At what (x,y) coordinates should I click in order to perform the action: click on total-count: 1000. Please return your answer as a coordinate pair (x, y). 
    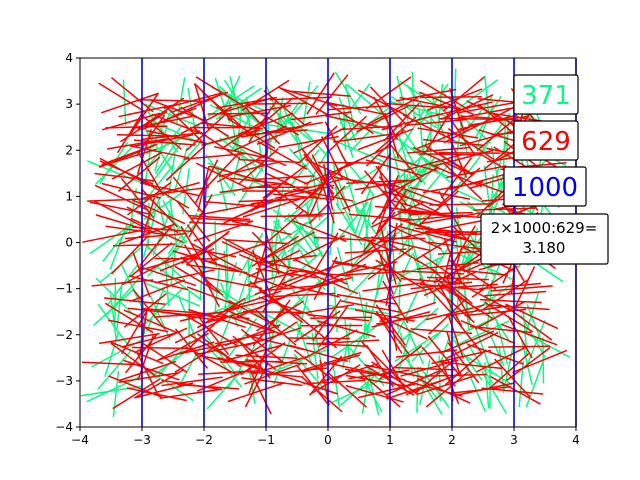
    Looking at the image, I should click on (545, 188).